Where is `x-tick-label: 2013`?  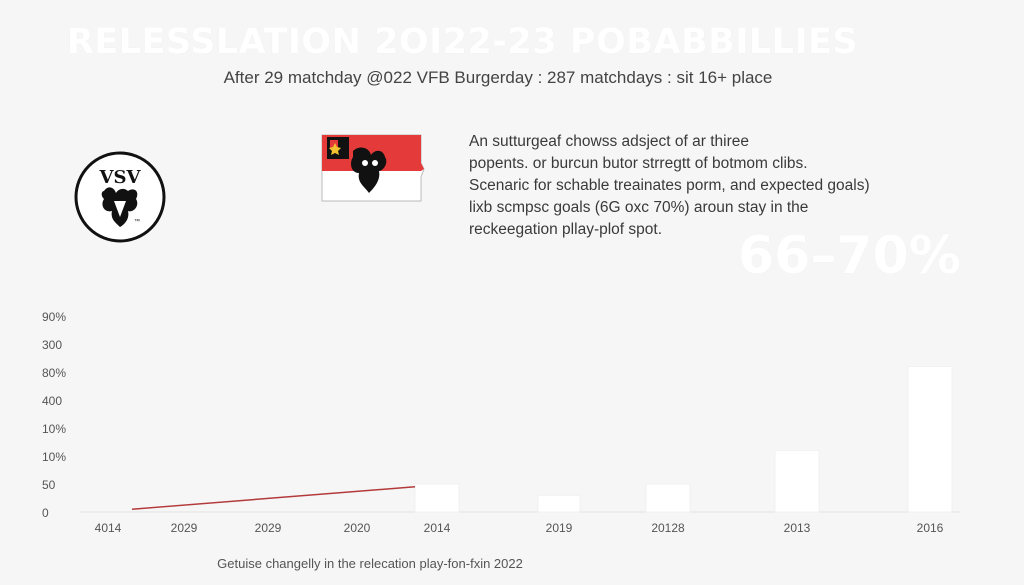
x-tick-label: 2013 is located at coordinates (797, 528).